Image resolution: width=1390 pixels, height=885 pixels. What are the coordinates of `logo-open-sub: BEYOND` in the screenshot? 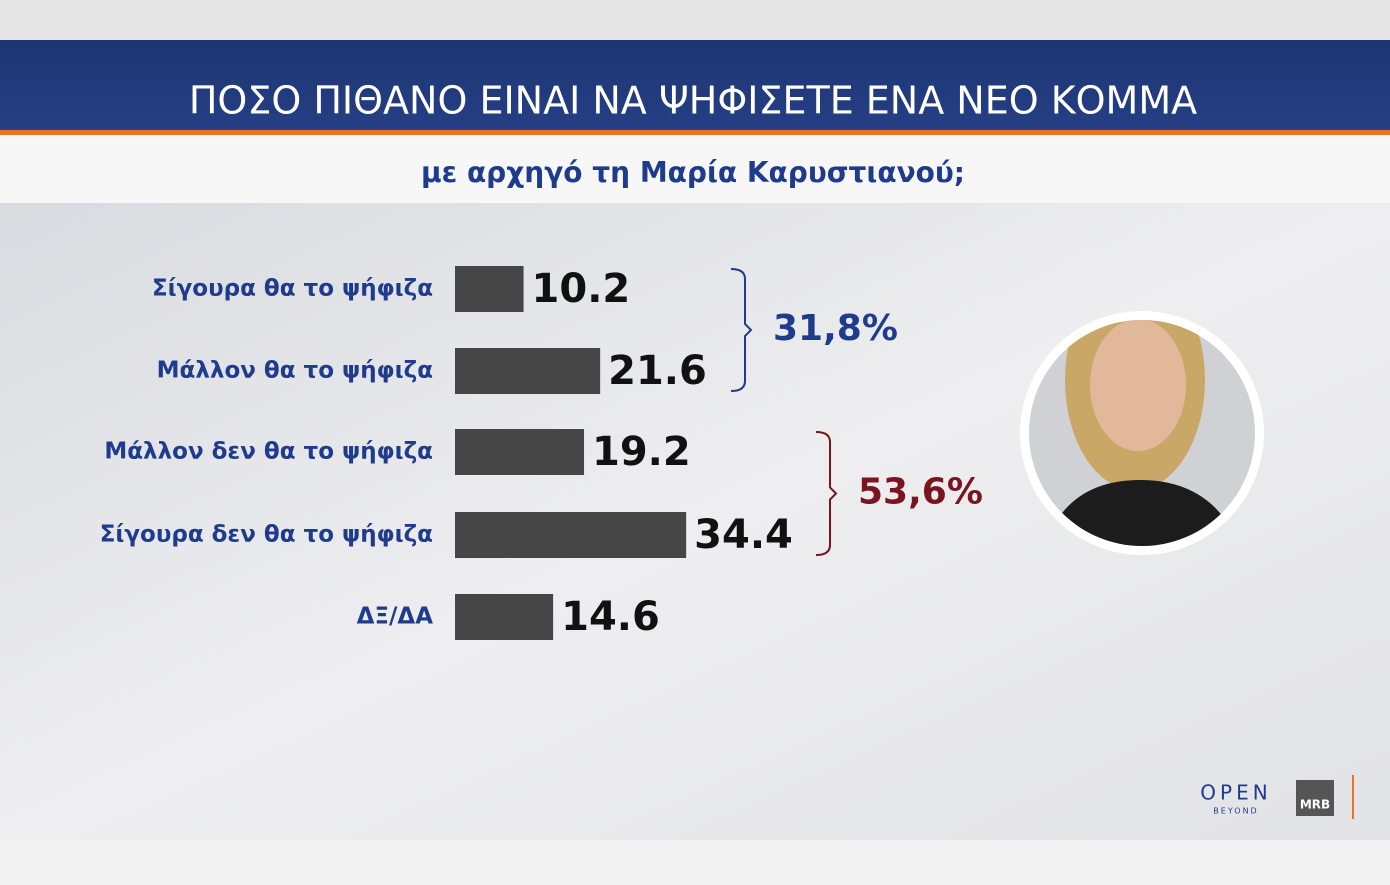 It's located at (1235, 811).